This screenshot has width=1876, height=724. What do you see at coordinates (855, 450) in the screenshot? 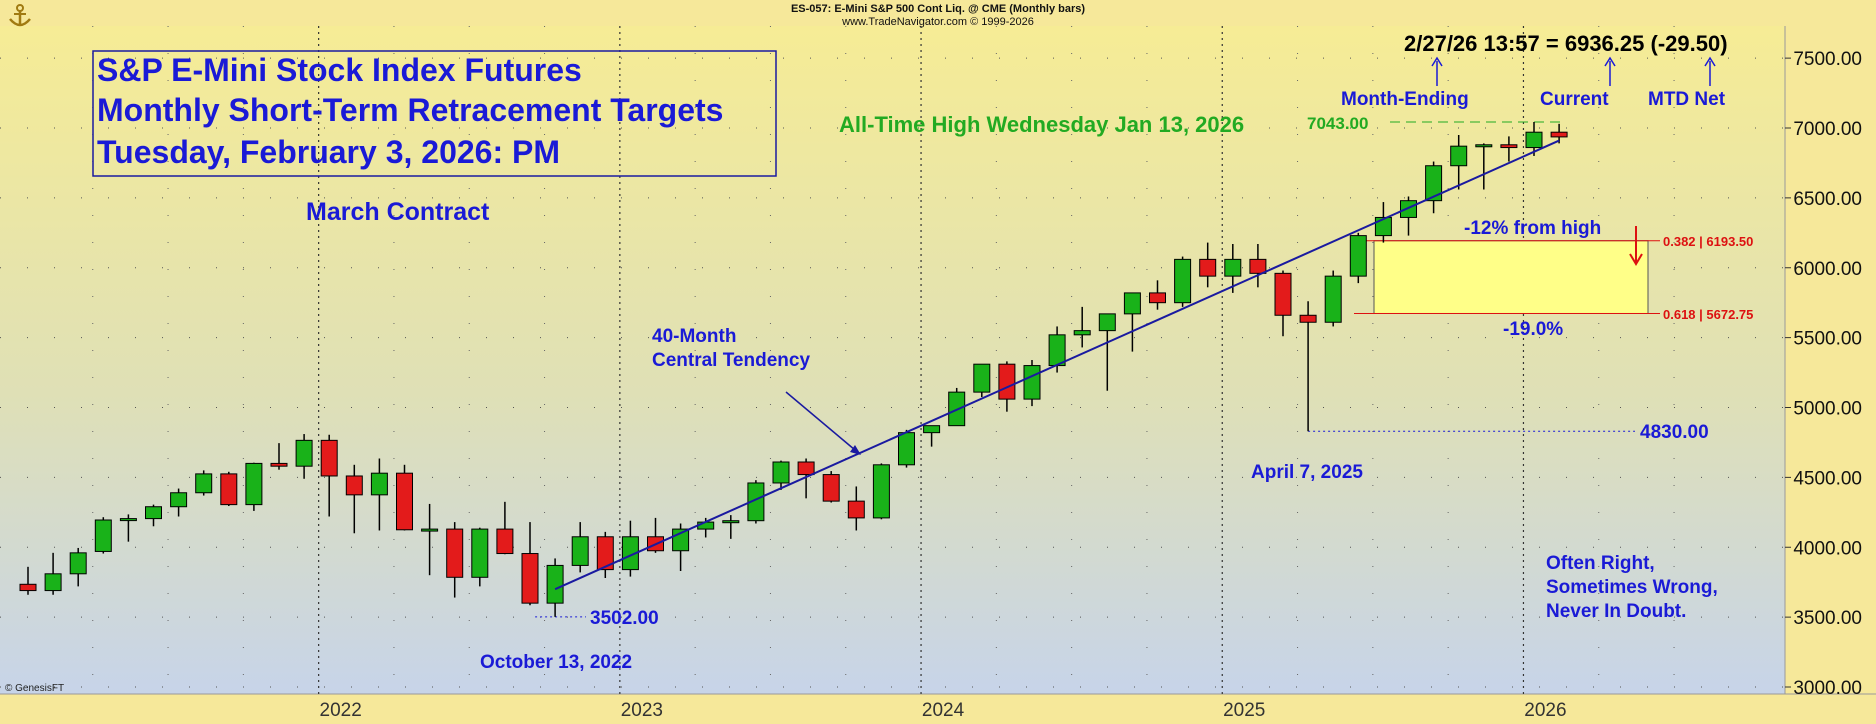
I see `tendency-pointer-arrowhead-icon` at bounding box center [855, 450].